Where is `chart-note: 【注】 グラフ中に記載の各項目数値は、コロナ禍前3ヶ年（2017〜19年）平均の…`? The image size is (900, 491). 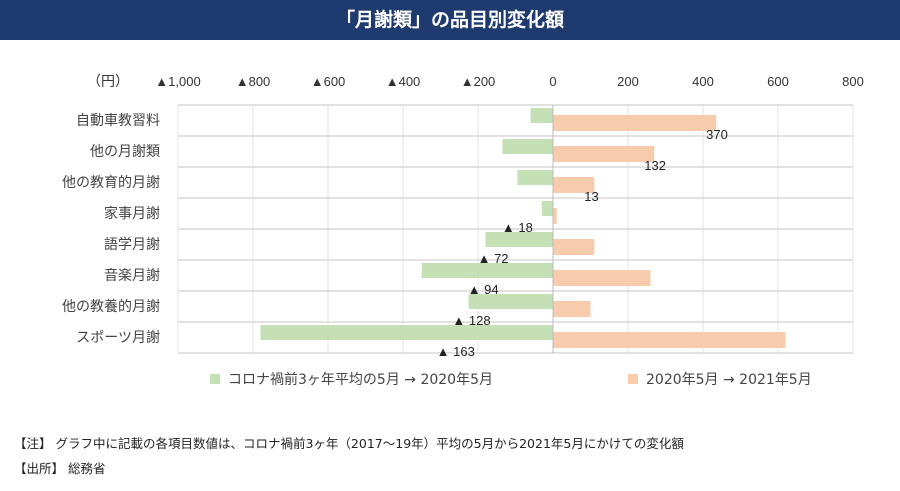 chart-note: 【注】 グラフ中に記載の各項目数値は、コロナ禍前3ヶ年（2017〜19年）平均の… is located at coordinates (349, 443).